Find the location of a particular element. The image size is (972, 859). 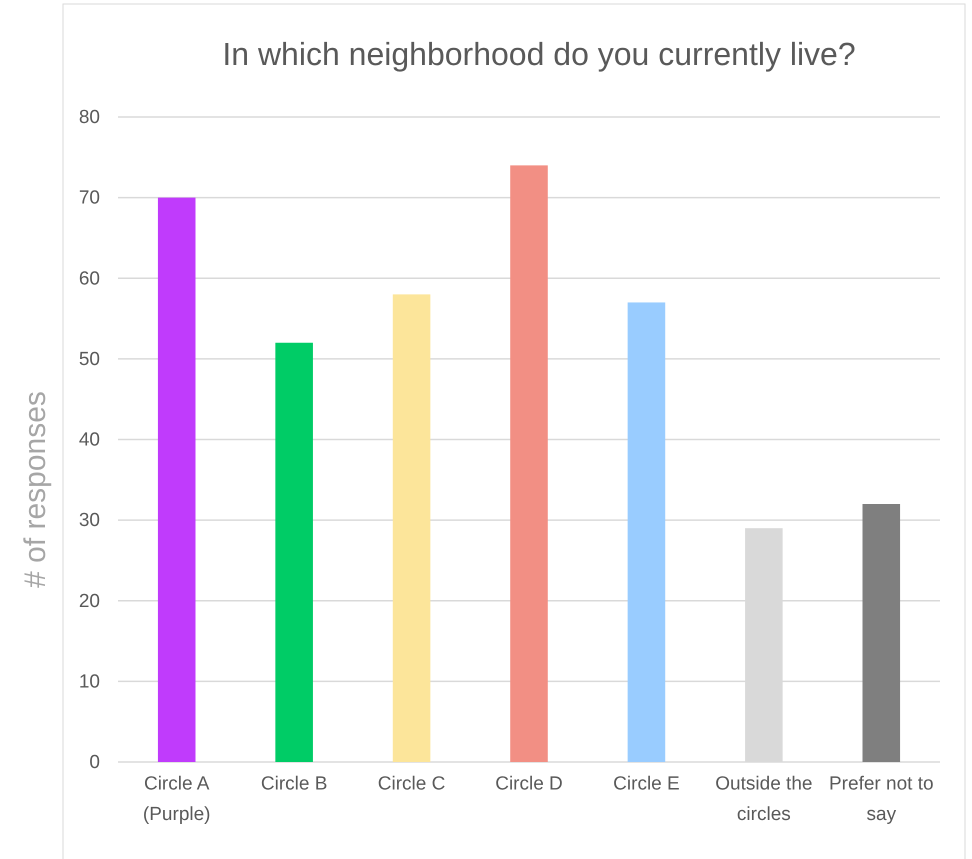

x-tick-label: Circle E is located at coordinates (646, 783).